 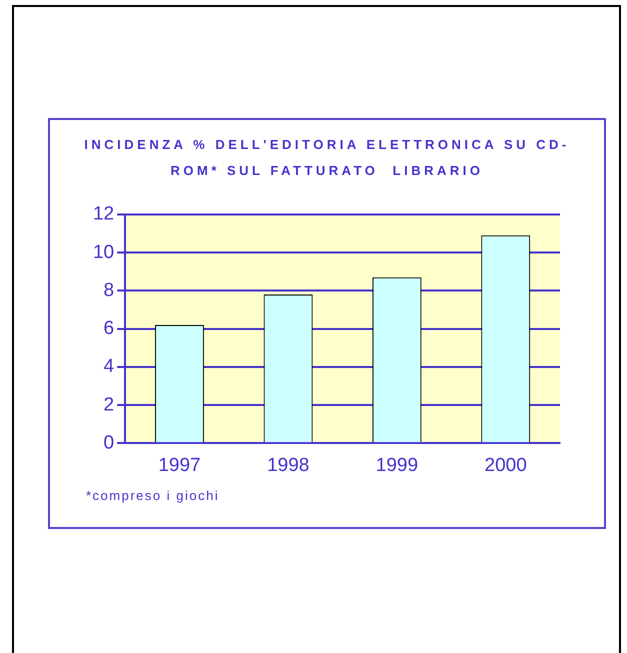 I want to click on x-tick-label: 2000, so click(x=505, y=465).